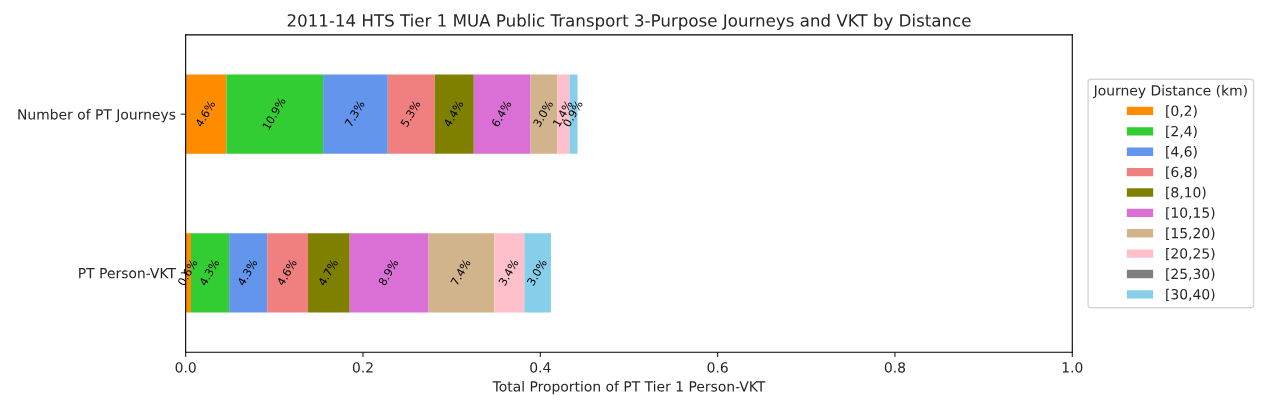  Describe the element at coordinates (1181, 111) in the screenshot. I see `legend-label: [0,2)` at that location.